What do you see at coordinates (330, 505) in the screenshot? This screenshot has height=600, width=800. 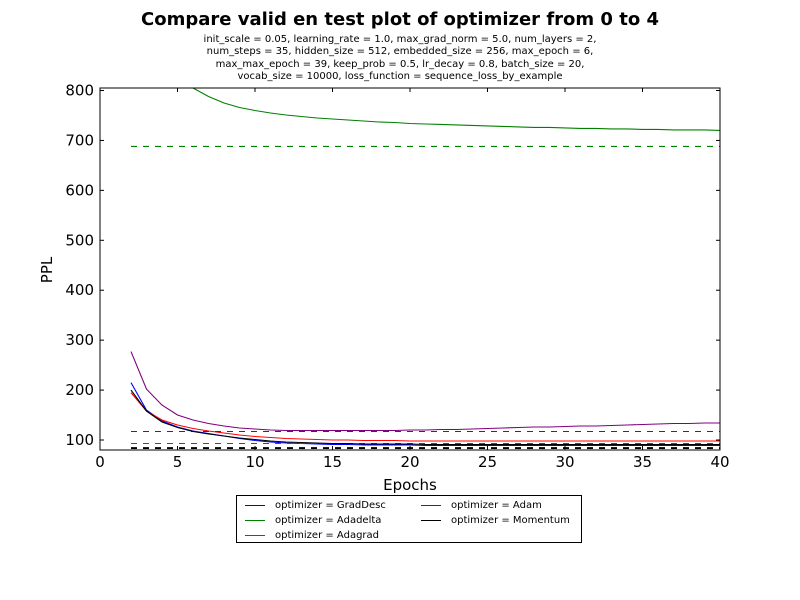 I see `legend-label: optimizer = GradDesc` at bounding box center [330, 505].